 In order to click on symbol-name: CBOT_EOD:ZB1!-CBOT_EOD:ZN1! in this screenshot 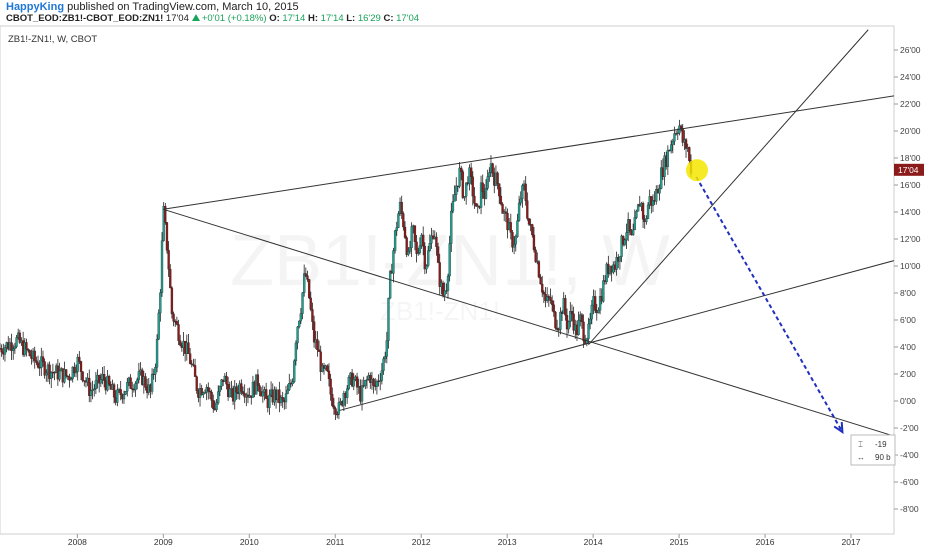, I will do `click(85, 18)`.